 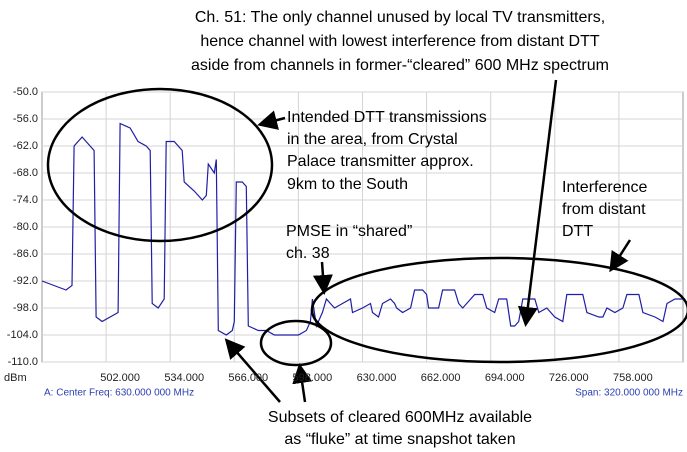 What do you see at coordinates (380, 161) in the screenshot?
I see `annotation: Palace transmitter approx.` at bounding box center [380, 161].